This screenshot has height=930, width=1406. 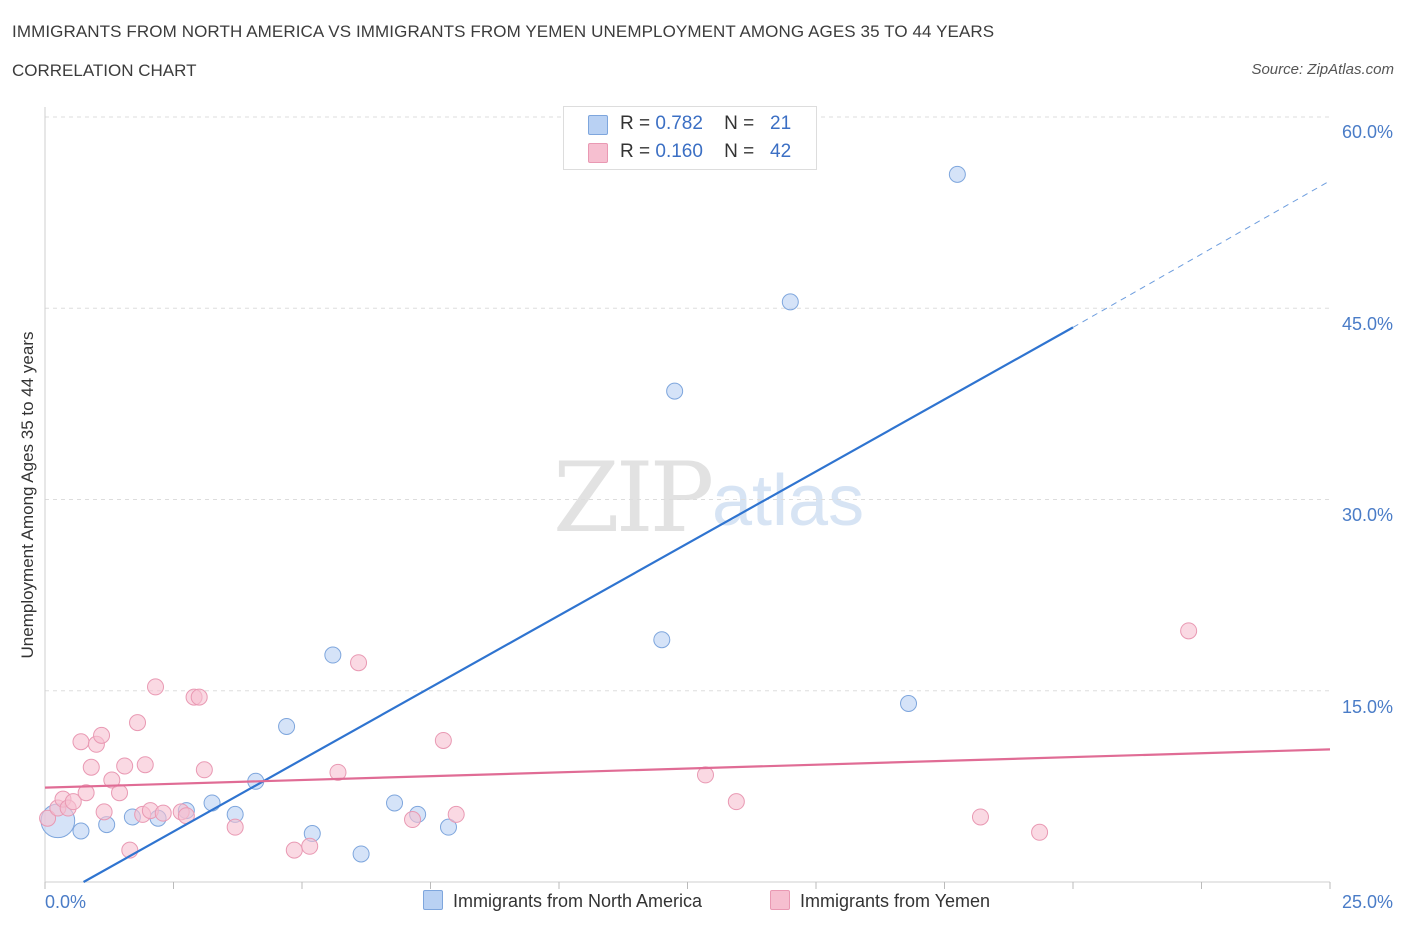 I want to click on y-tick-label-15: 15.0%, so click(x=1367, y=707).